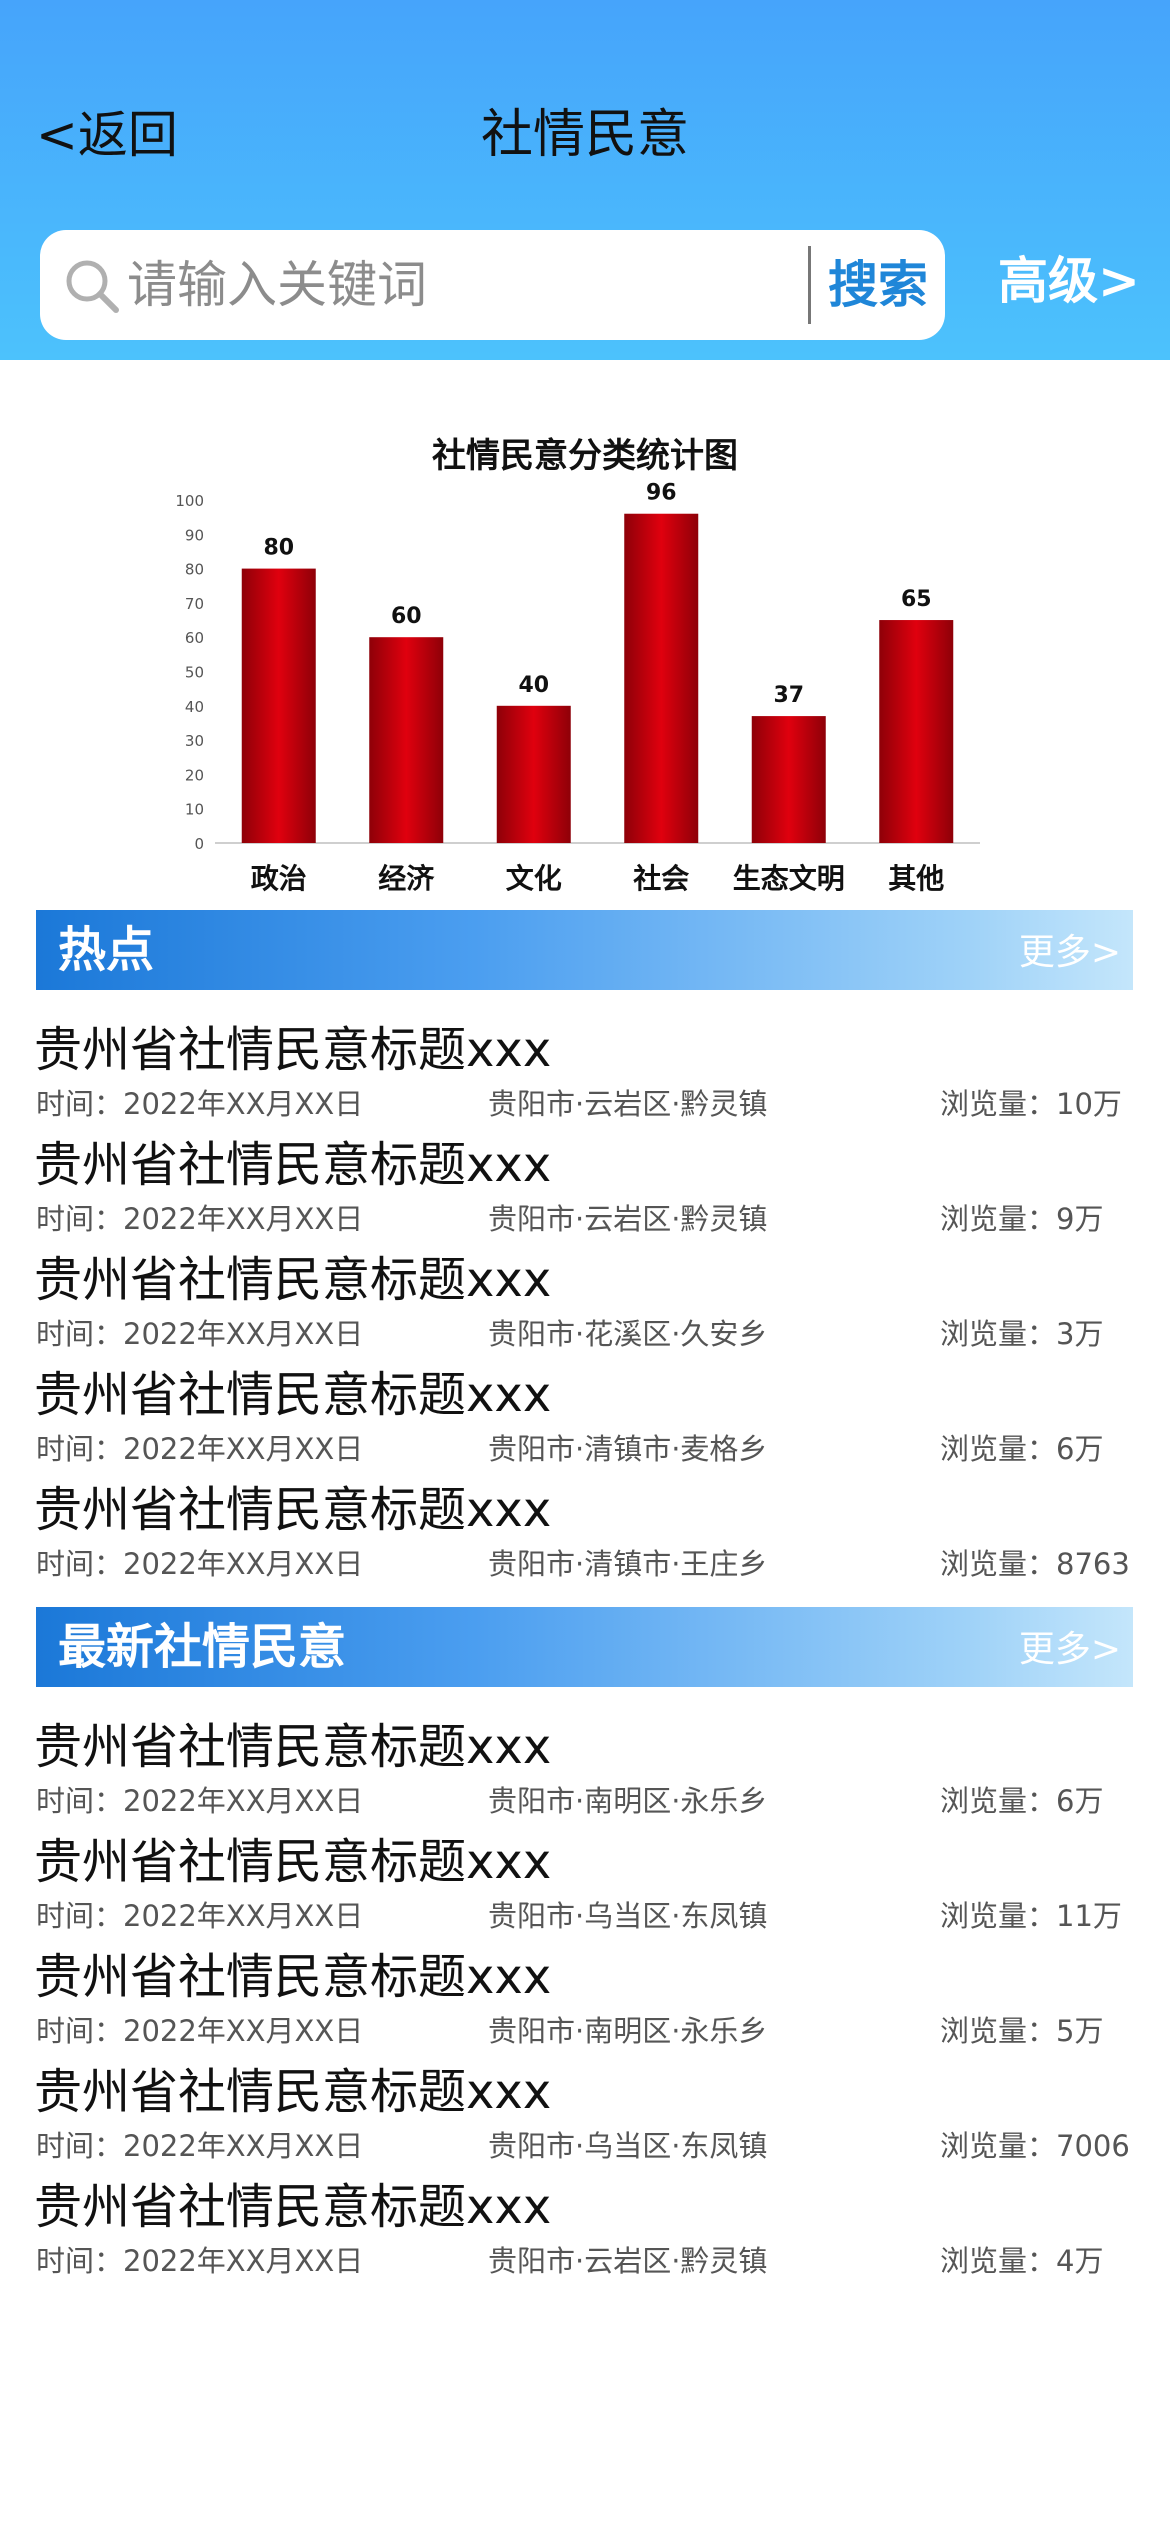  I want to click on hot-section-header: 热点 更多>, so click(584, 950).